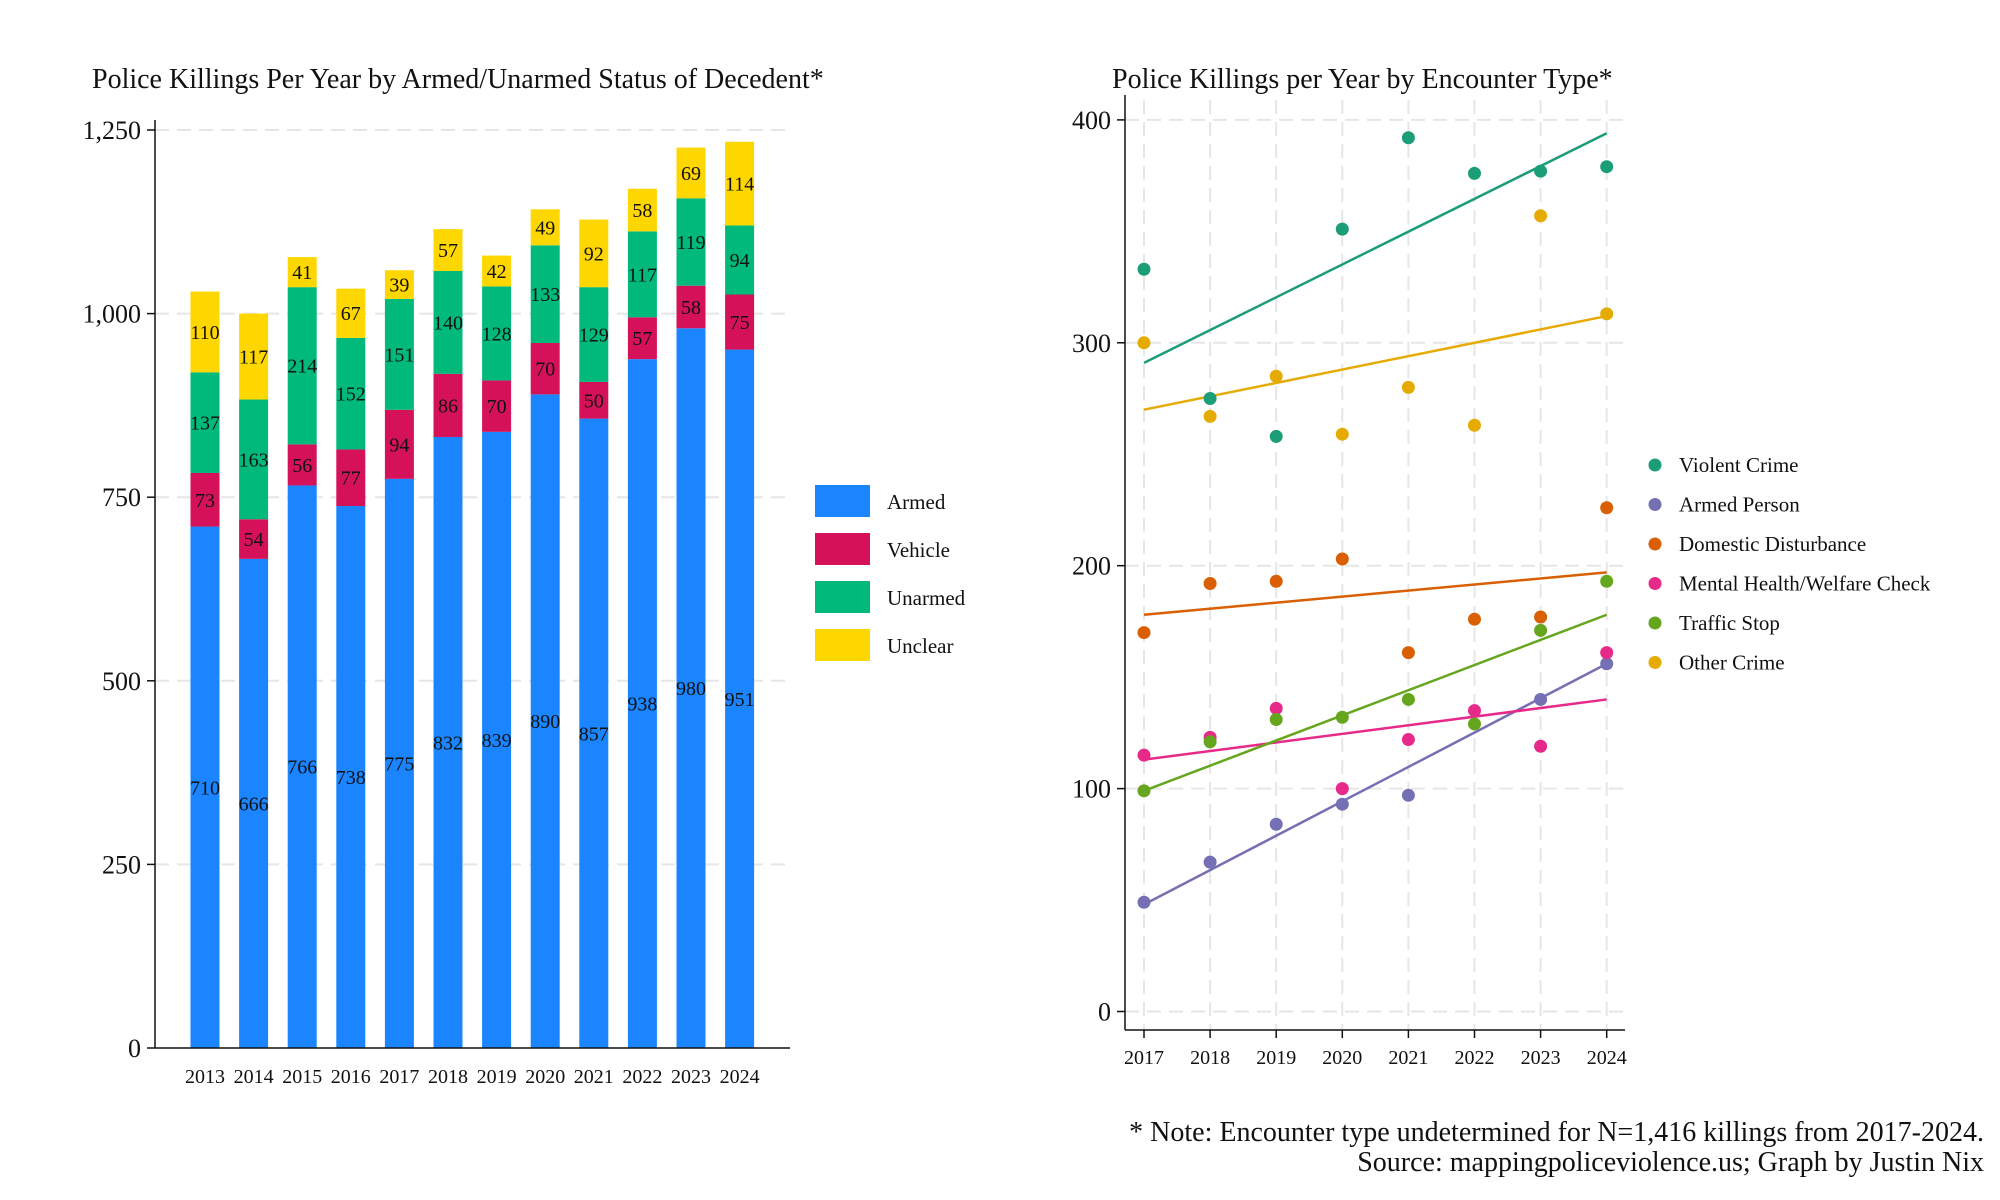 The image size is (2000, 1200). What do you see at coordinates (205, 787) in the screenshot?
I see `bar-armed-2013` at bounding box center [205, 787].